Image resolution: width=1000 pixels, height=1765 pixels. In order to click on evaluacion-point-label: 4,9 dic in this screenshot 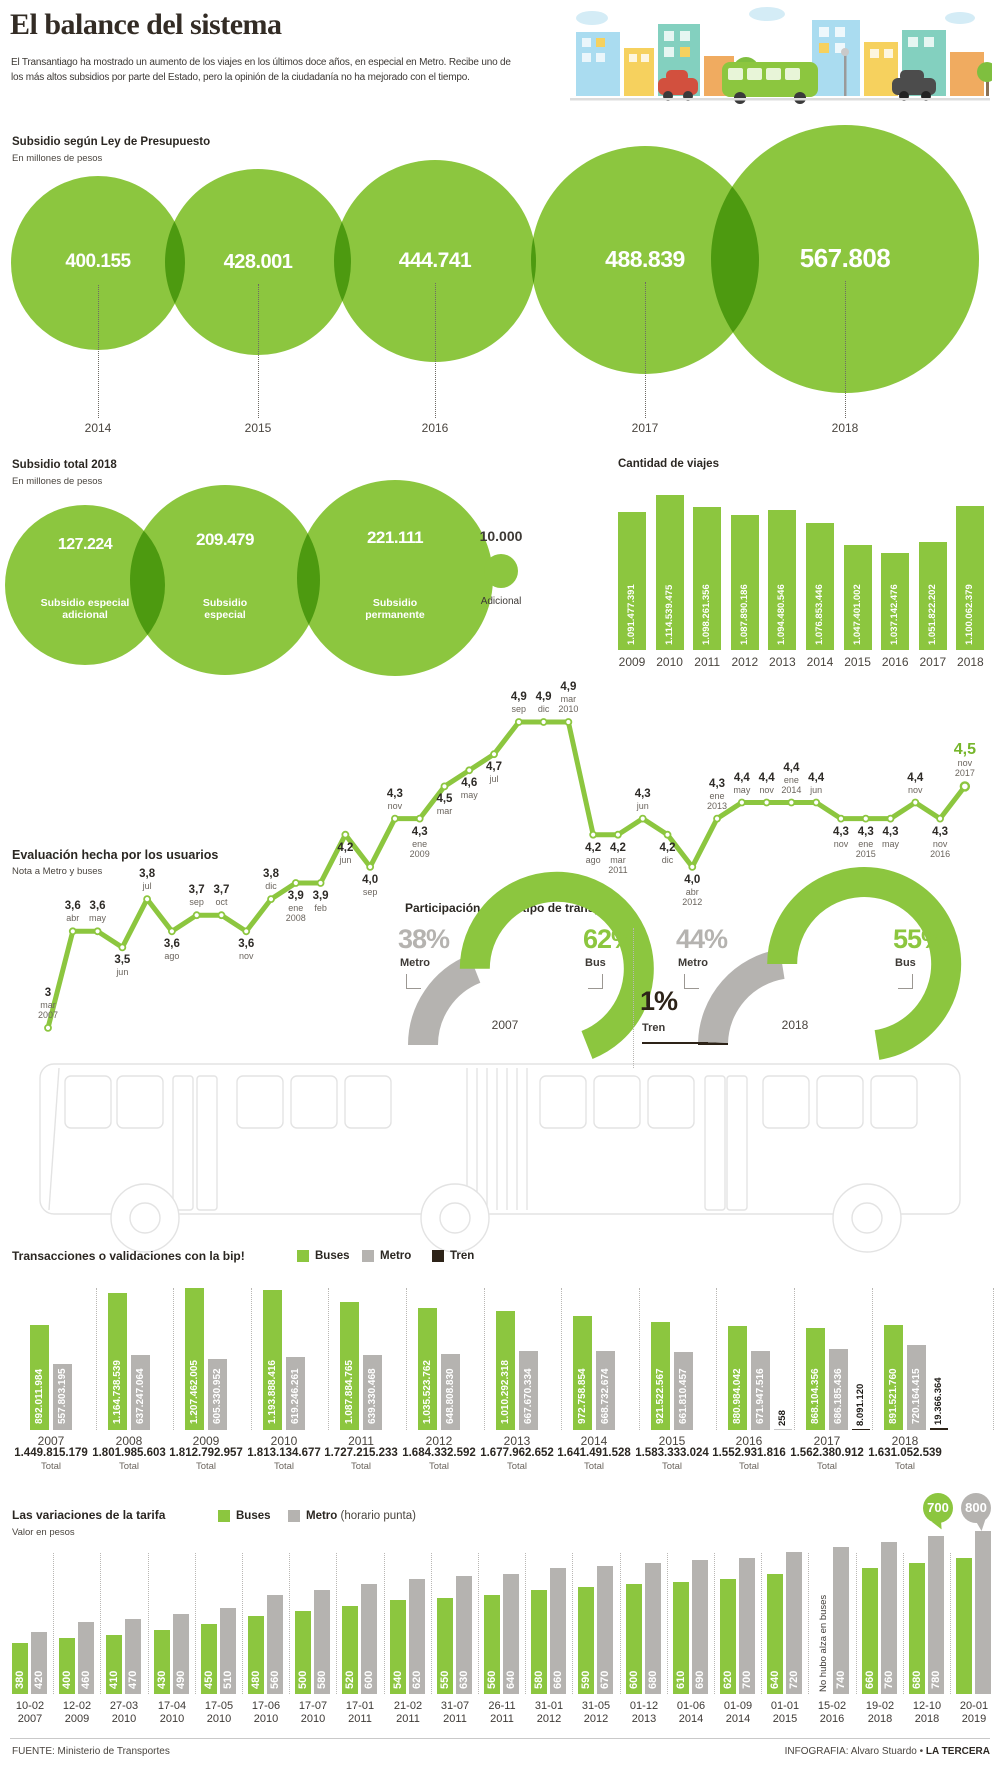, I will do `click(543, 702)`.